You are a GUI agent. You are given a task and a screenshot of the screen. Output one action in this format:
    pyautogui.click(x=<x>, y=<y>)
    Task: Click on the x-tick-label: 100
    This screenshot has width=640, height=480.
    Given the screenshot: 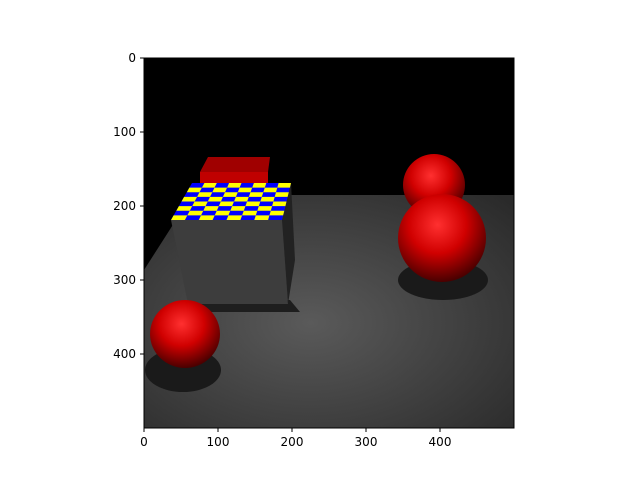 What is the action you would take?
    pyautogui.click(x=218, y=442)
    